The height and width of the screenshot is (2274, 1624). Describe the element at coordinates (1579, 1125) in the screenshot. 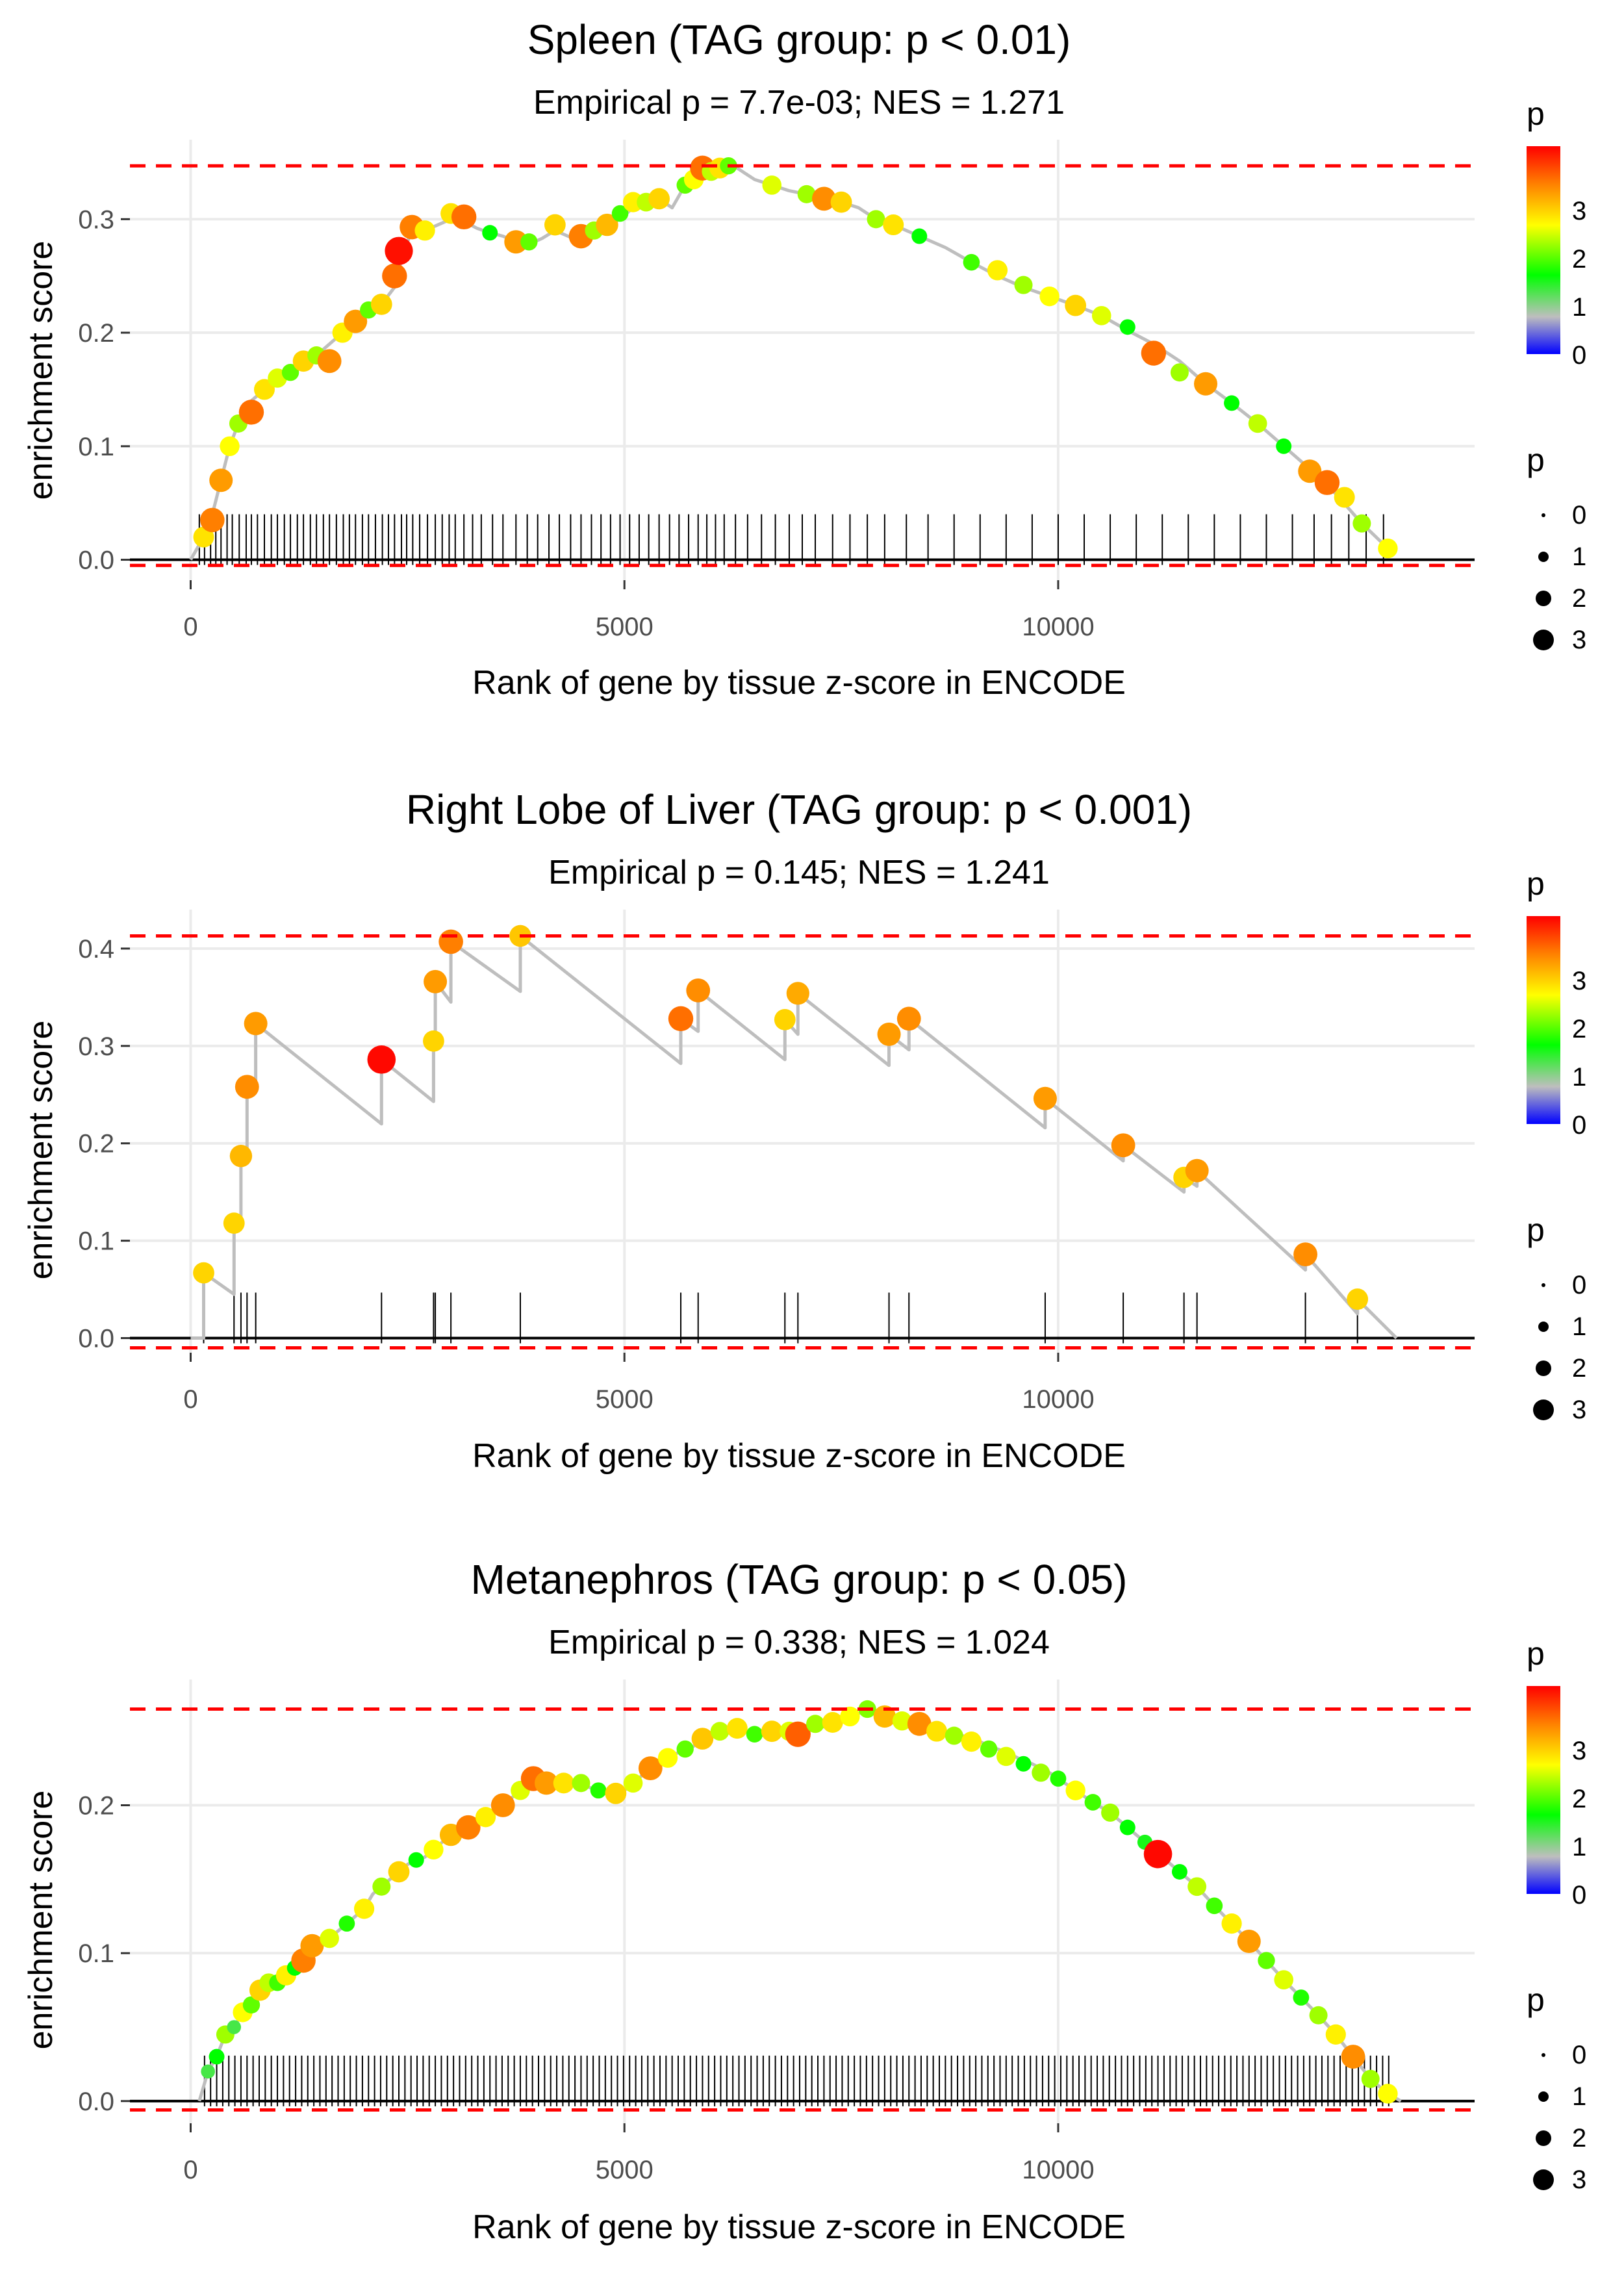

I see `colorbar-label-0: 0` at that location.